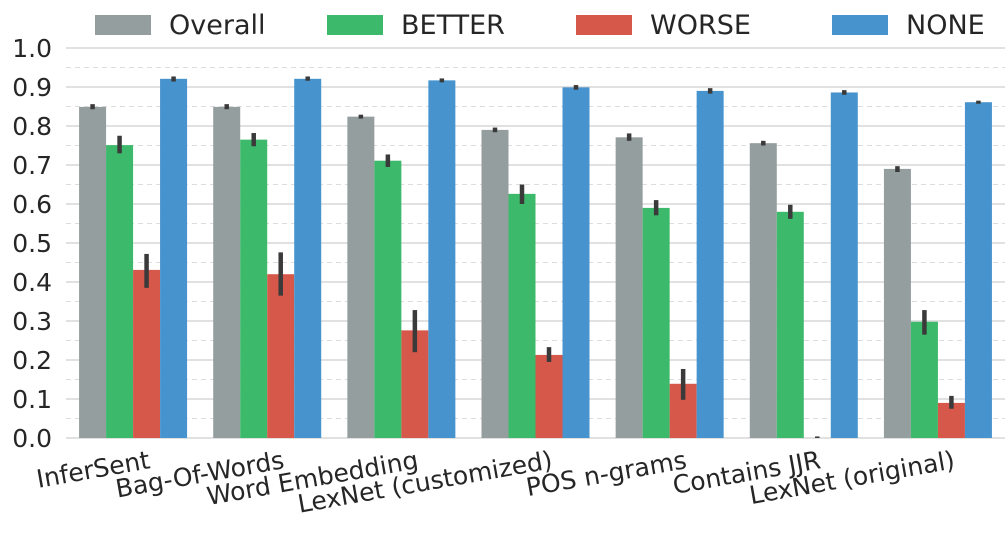  What do you see at coordinates (217, 25) in the screenshot?
I see `legend-label: Overall` at bounding box center [217, 25].